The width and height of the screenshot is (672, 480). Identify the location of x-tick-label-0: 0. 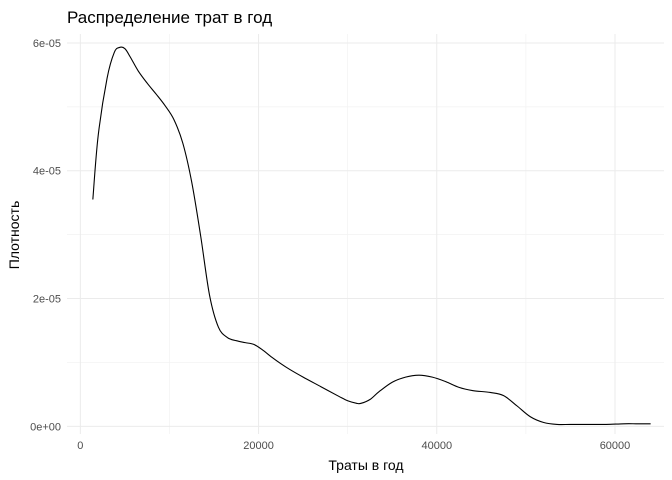
(80, 446).